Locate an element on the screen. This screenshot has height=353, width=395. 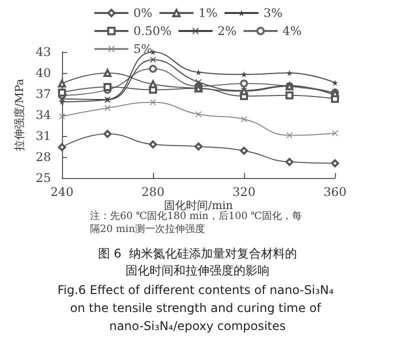
legend-label: 2% is located at coordinates (227, 31).